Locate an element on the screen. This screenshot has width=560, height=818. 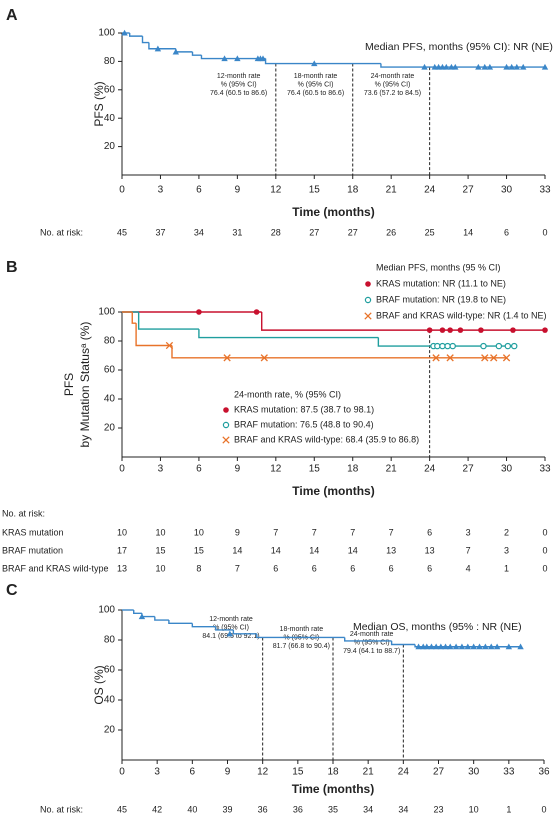
rate-box-text: 76.4 (60.5 to 86.6) is located at coordinates (238, 93).